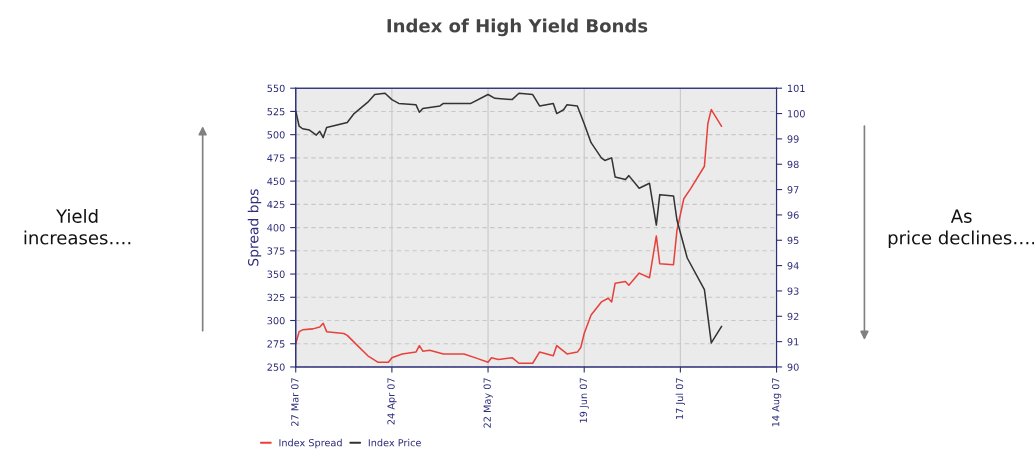  What do you see at coordinates (793, 240) in the screenshot?
I see `y2-tick-label: 95` at bounding box center [793, 240].